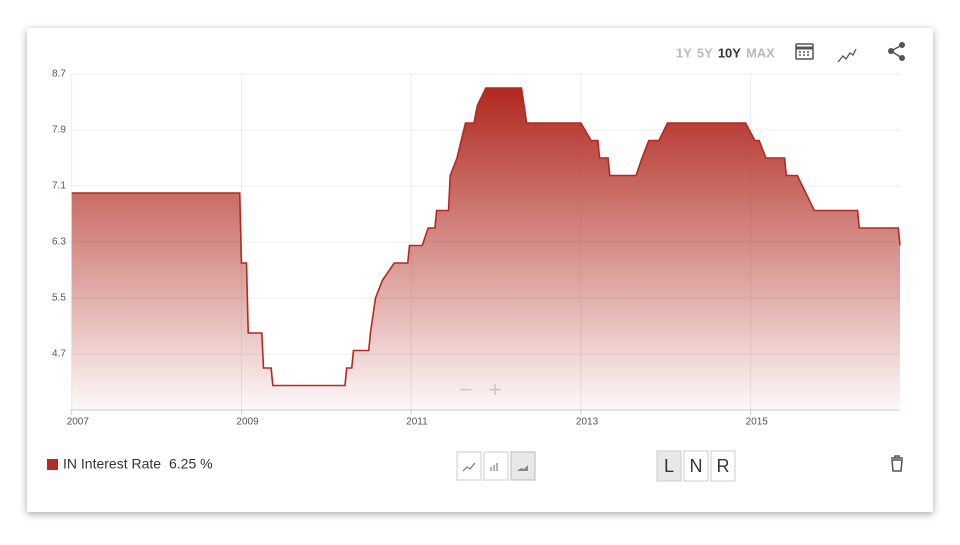  What do you see at coordinates (847, 55) in the screenshot?
I see `line-icon` at bounding box center [847, 55].